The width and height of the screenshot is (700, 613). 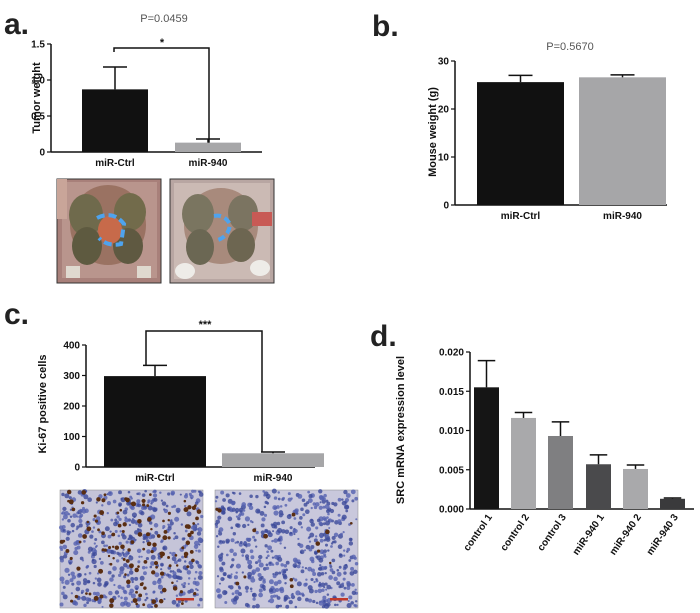 What do you see at coordinates (451, 470) in the screenshot?
I see `y-tick-label: 0.005` at bounding box center [451, 470].